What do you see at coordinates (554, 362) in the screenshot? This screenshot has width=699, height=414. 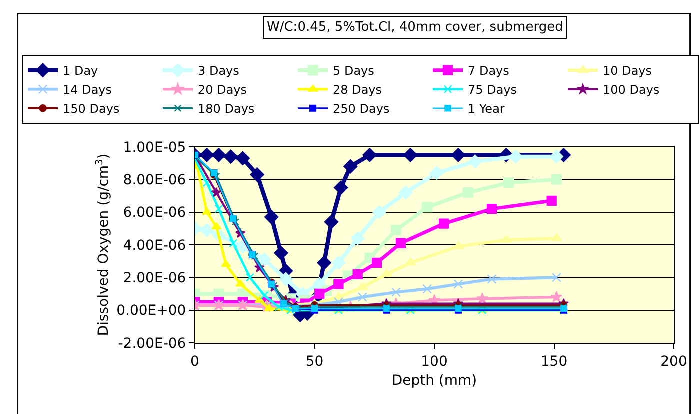 I see `x-tick-label: 150` at bounding box center [554, 362].